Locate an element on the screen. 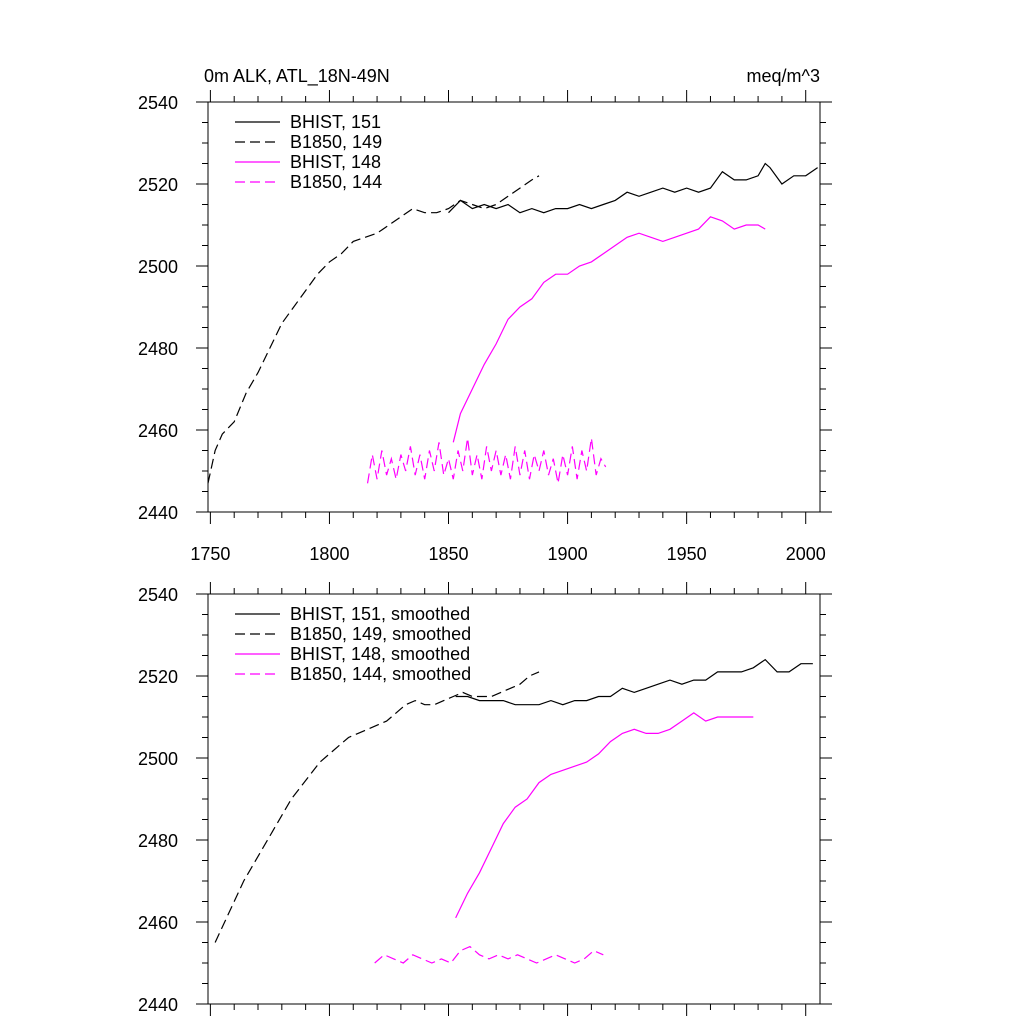 Image resolution: width=1024 pixels, height=1024 pixels. chart-title: 0m ALK, ATL_18N-49N is located at coordinates (297, 76).